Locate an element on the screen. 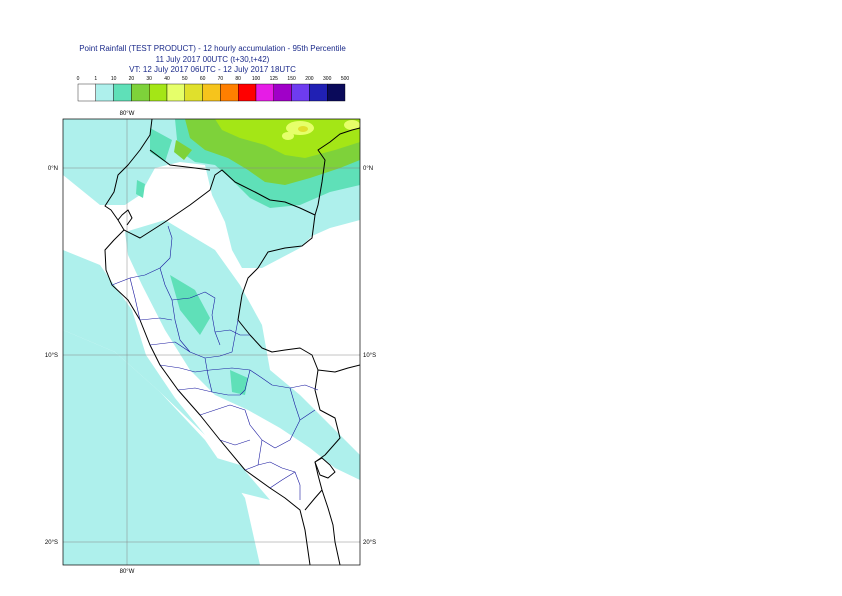  lat-label-left-10: 10°S is located at coordinates (51, 356).